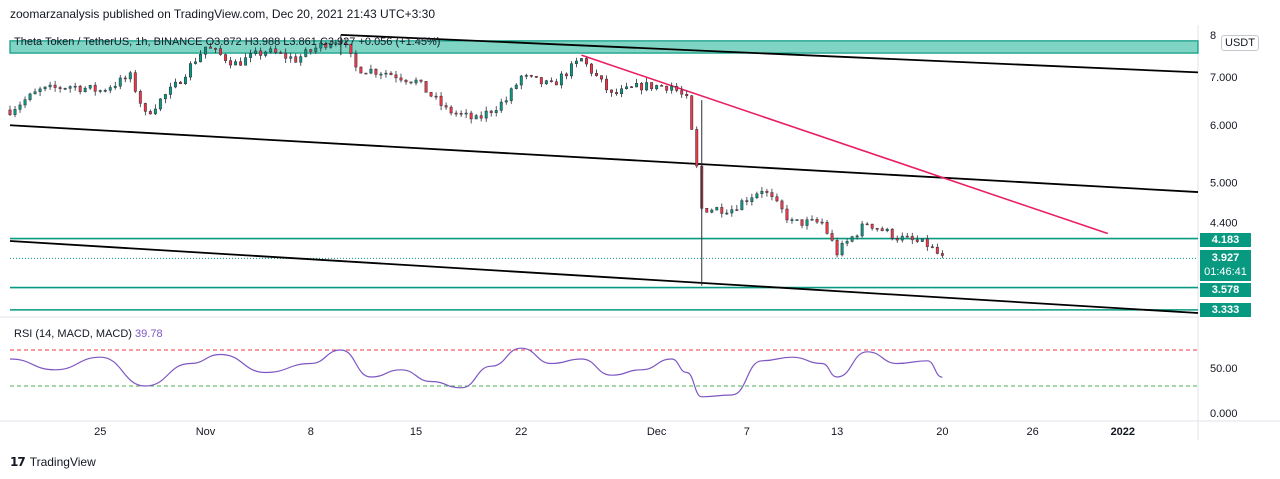  Describe the element at coordinates (603, 372) in the screenshot. I see `rsi-pane` at that location.